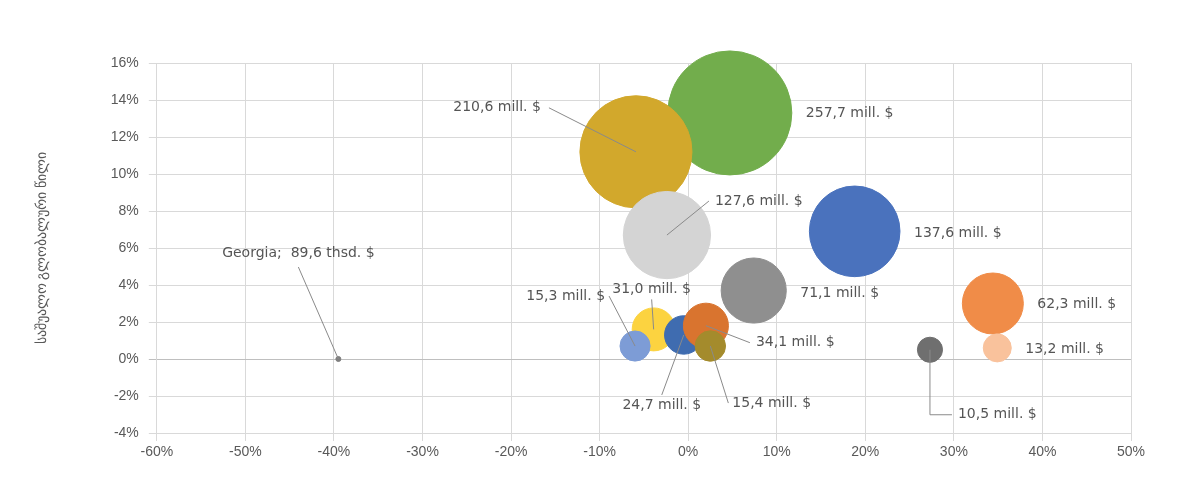 The height and width of the screenshot is (496, 1194). I want to click on y-tick-label: 4%, so click(128, 283).